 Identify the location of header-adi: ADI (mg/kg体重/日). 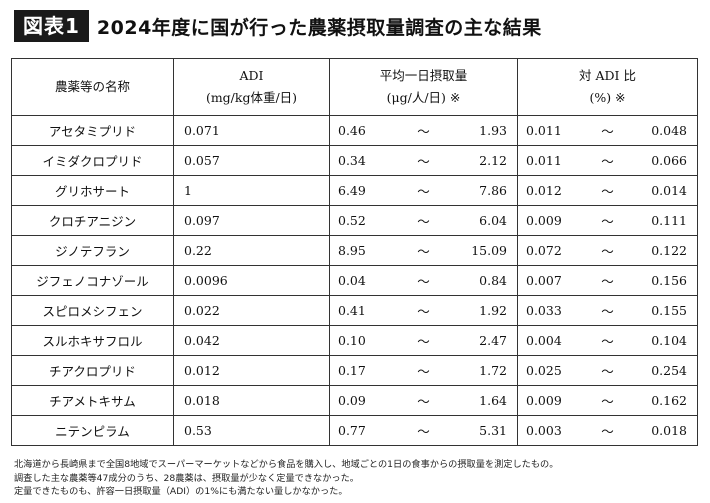
(251, 87).